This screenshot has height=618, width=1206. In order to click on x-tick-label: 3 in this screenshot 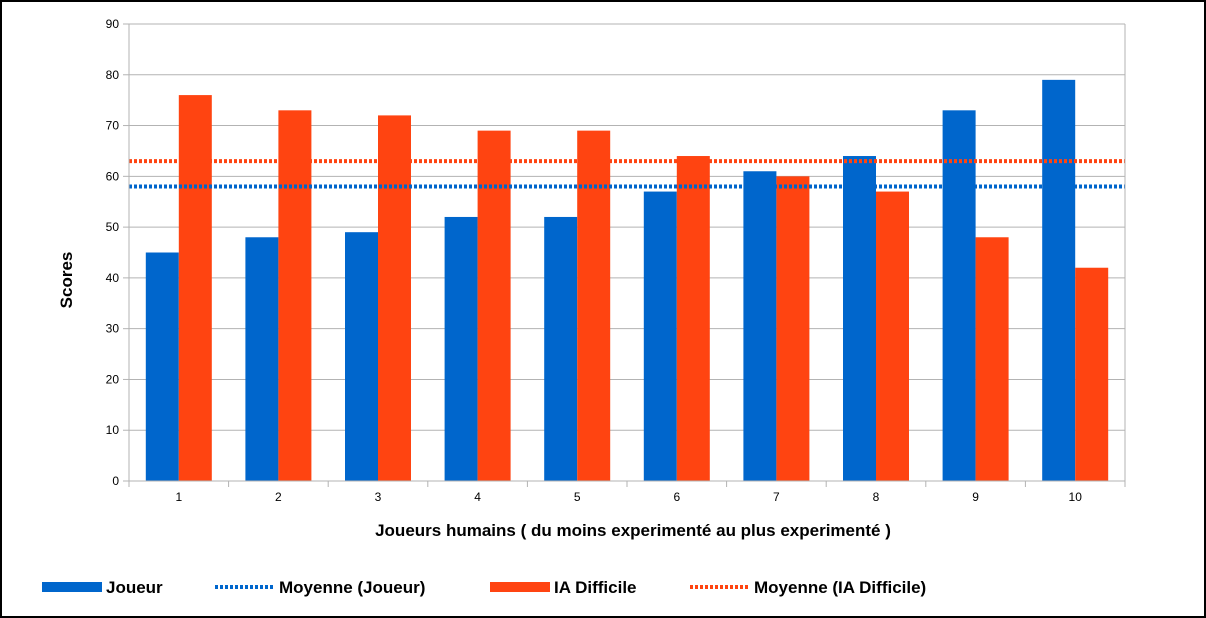, I will do `click(378, 497)`.